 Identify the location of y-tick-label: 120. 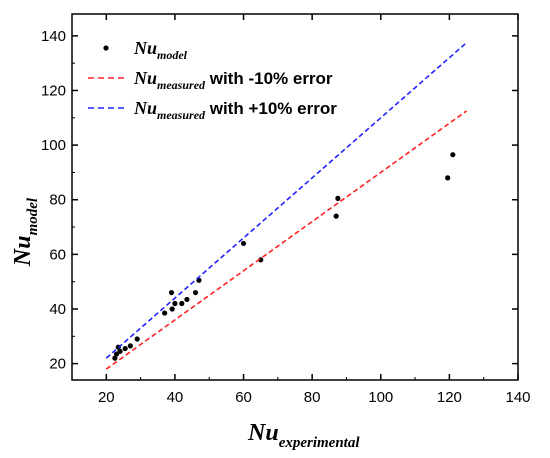
(53, 90).